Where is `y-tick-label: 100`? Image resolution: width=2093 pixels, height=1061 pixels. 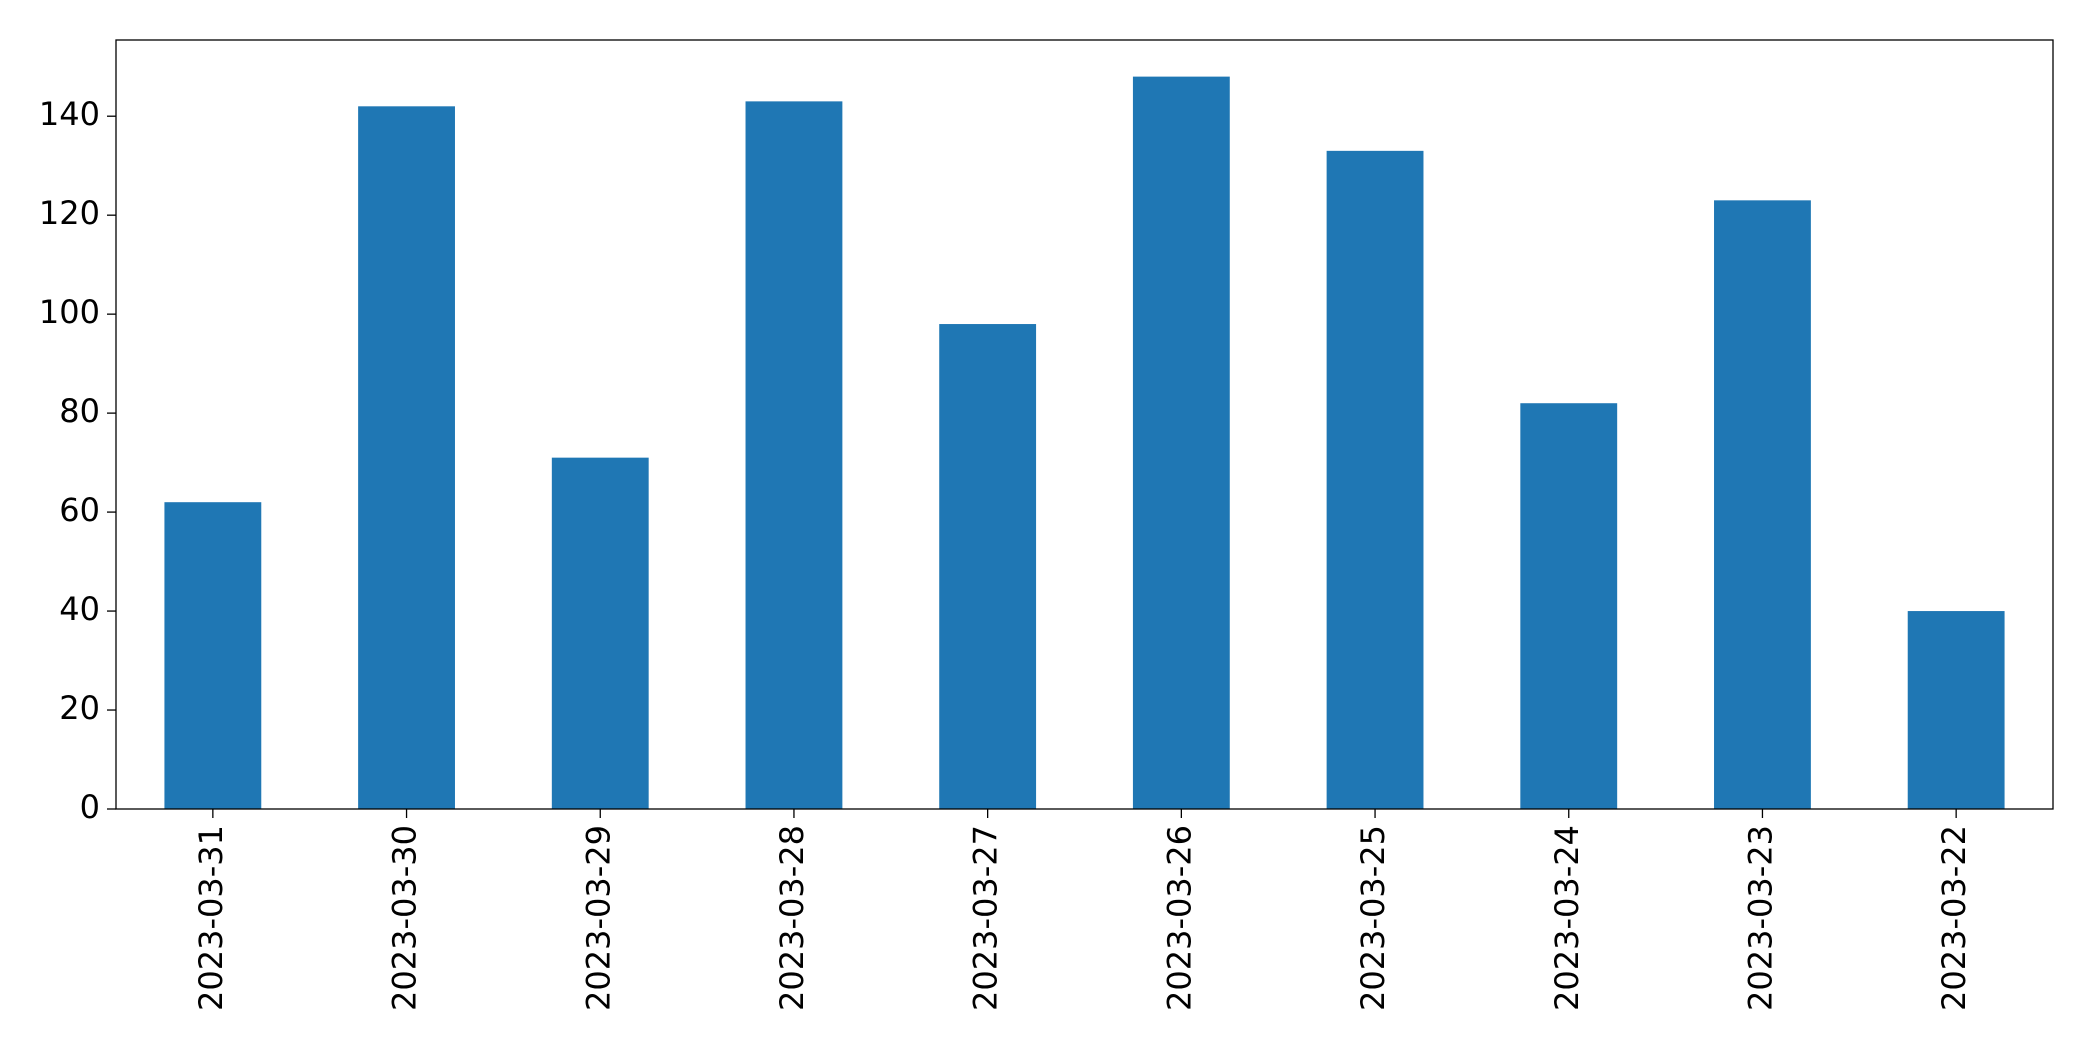 y-tick-label: 100 is located at coordinates (69, 312).